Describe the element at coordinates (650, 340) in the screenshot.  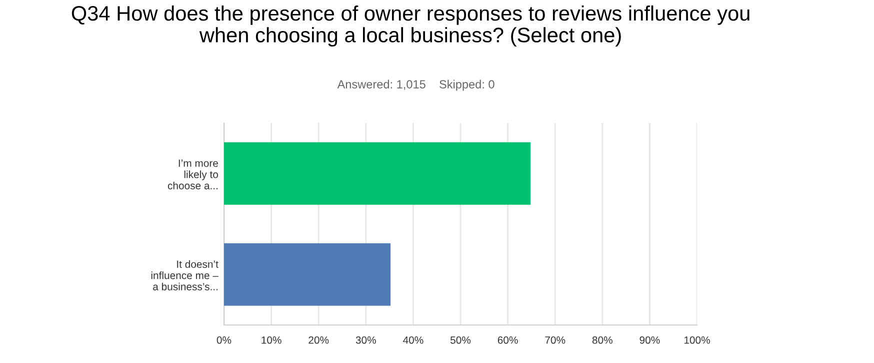
I see `x-tick-label: 90%` at that location.